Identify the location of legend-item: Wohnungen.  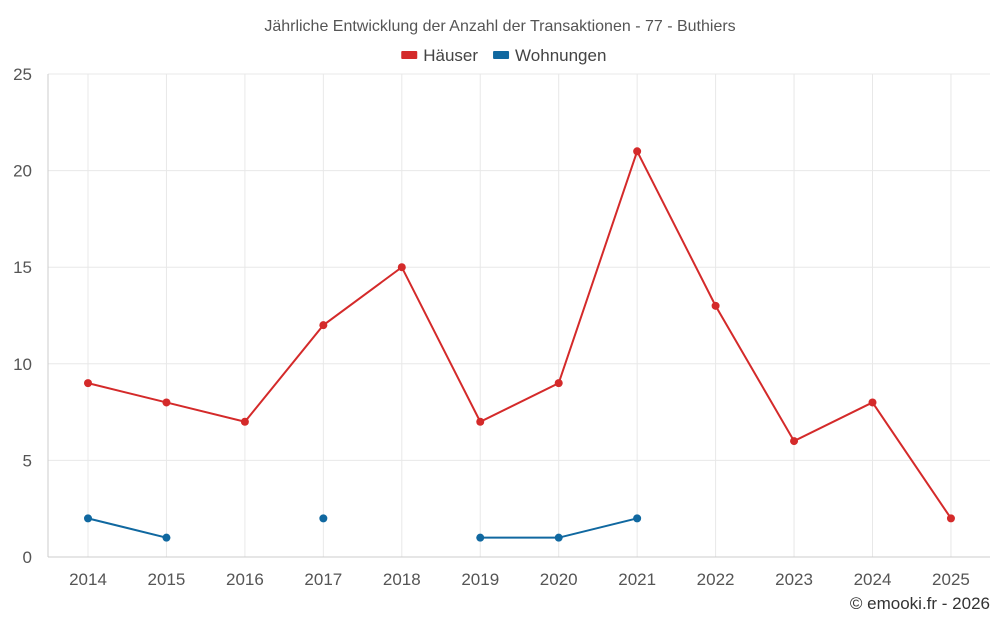
(549, 55).